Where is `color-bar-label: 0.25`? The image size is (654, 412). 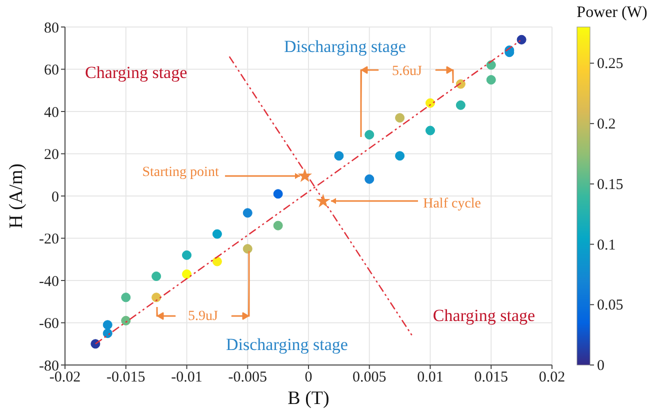
color-bar-label: 0.25 is located at coordinates (610, 64).